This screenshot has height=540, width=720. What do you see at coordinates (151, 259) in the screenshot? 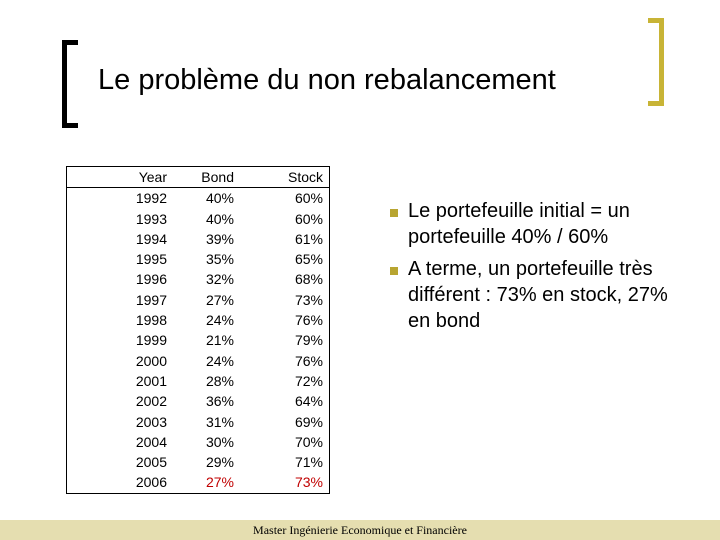
I see `cell-year: 1995` at bounding box center [151, 259].